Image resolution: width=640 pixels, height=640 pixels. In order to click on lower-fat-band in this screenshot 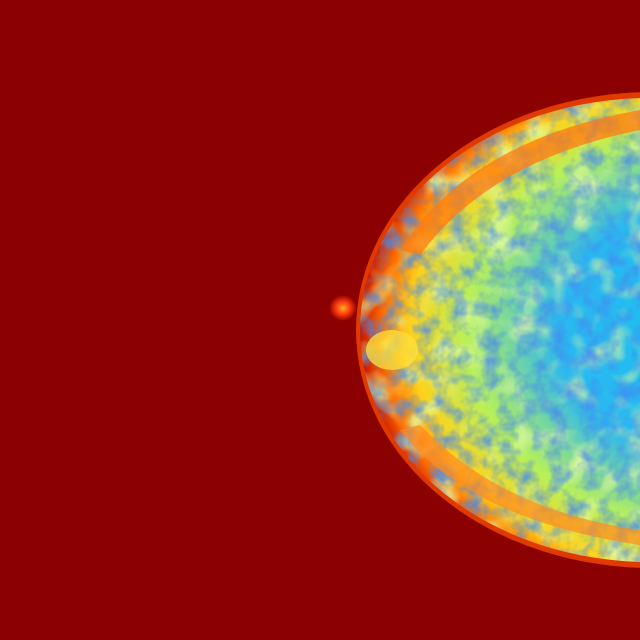, I will do `click(520, 485)`.